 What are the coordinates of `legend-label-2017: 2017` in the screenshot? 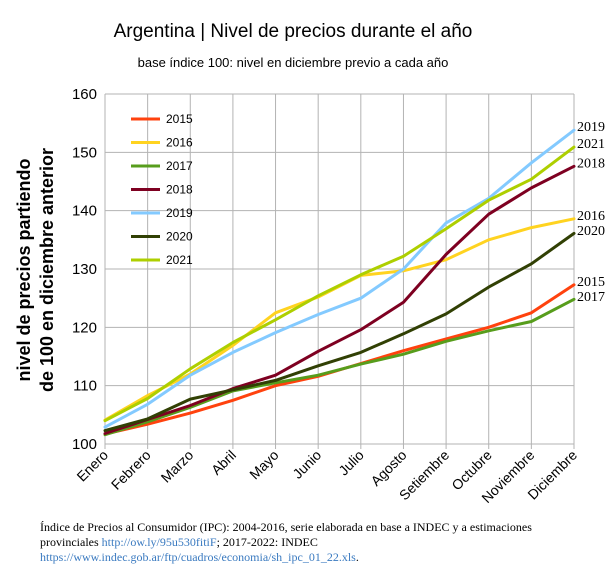 It's located at (179, 166).